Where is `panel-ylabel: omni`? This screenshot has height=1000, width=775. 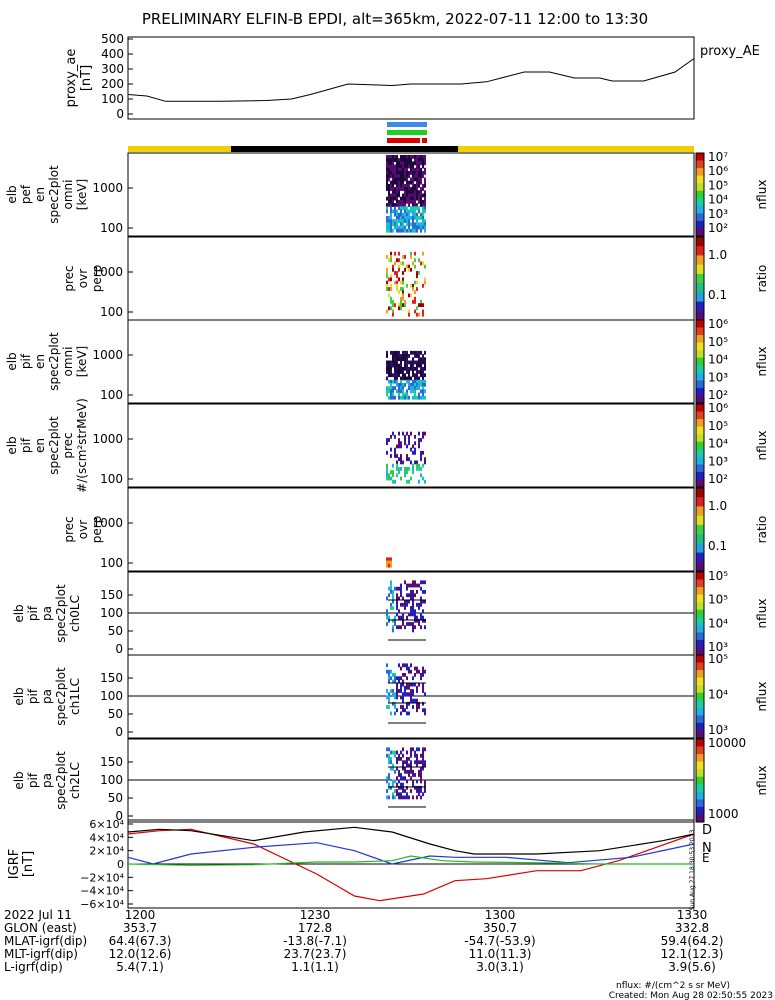 panel-ylabel: omni is located at coordinates (68, 362).